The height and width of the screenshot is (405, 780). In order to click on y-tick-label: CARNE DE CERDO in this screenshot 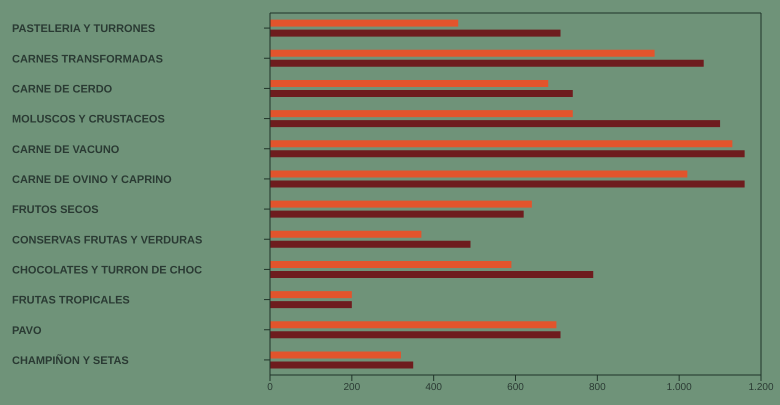, I will do `click(62, 89)`.